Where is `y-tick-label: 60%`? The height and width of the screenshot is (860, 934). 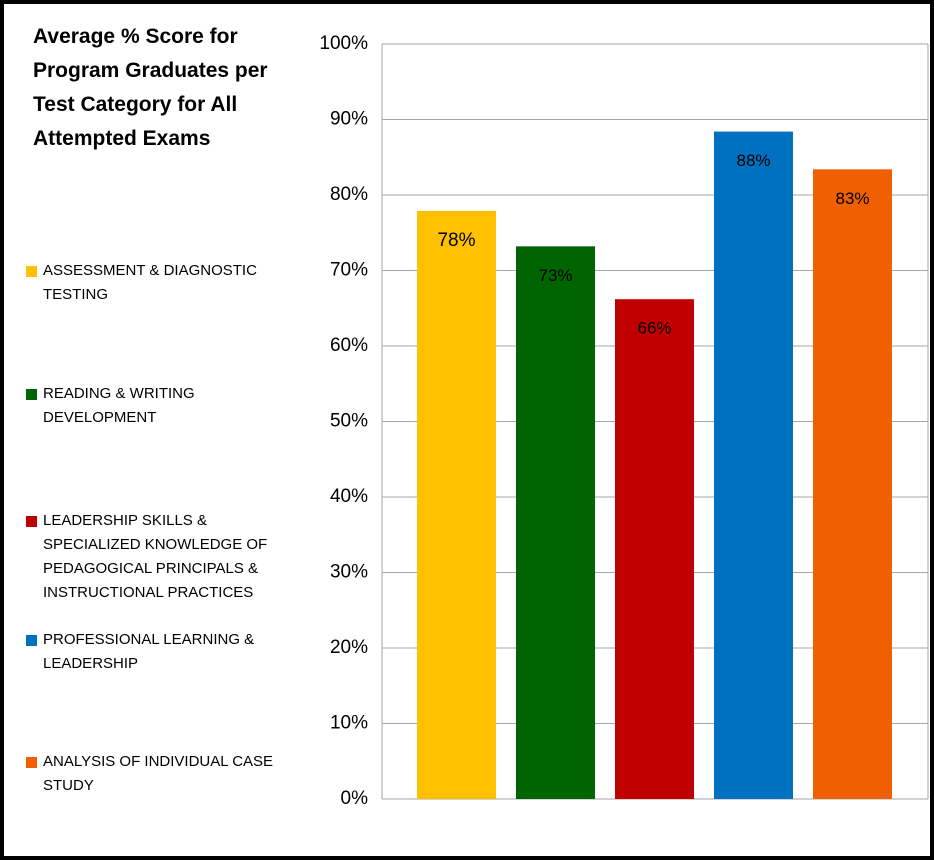 y-tick-label: 60% is located at coordinates (349, 345).